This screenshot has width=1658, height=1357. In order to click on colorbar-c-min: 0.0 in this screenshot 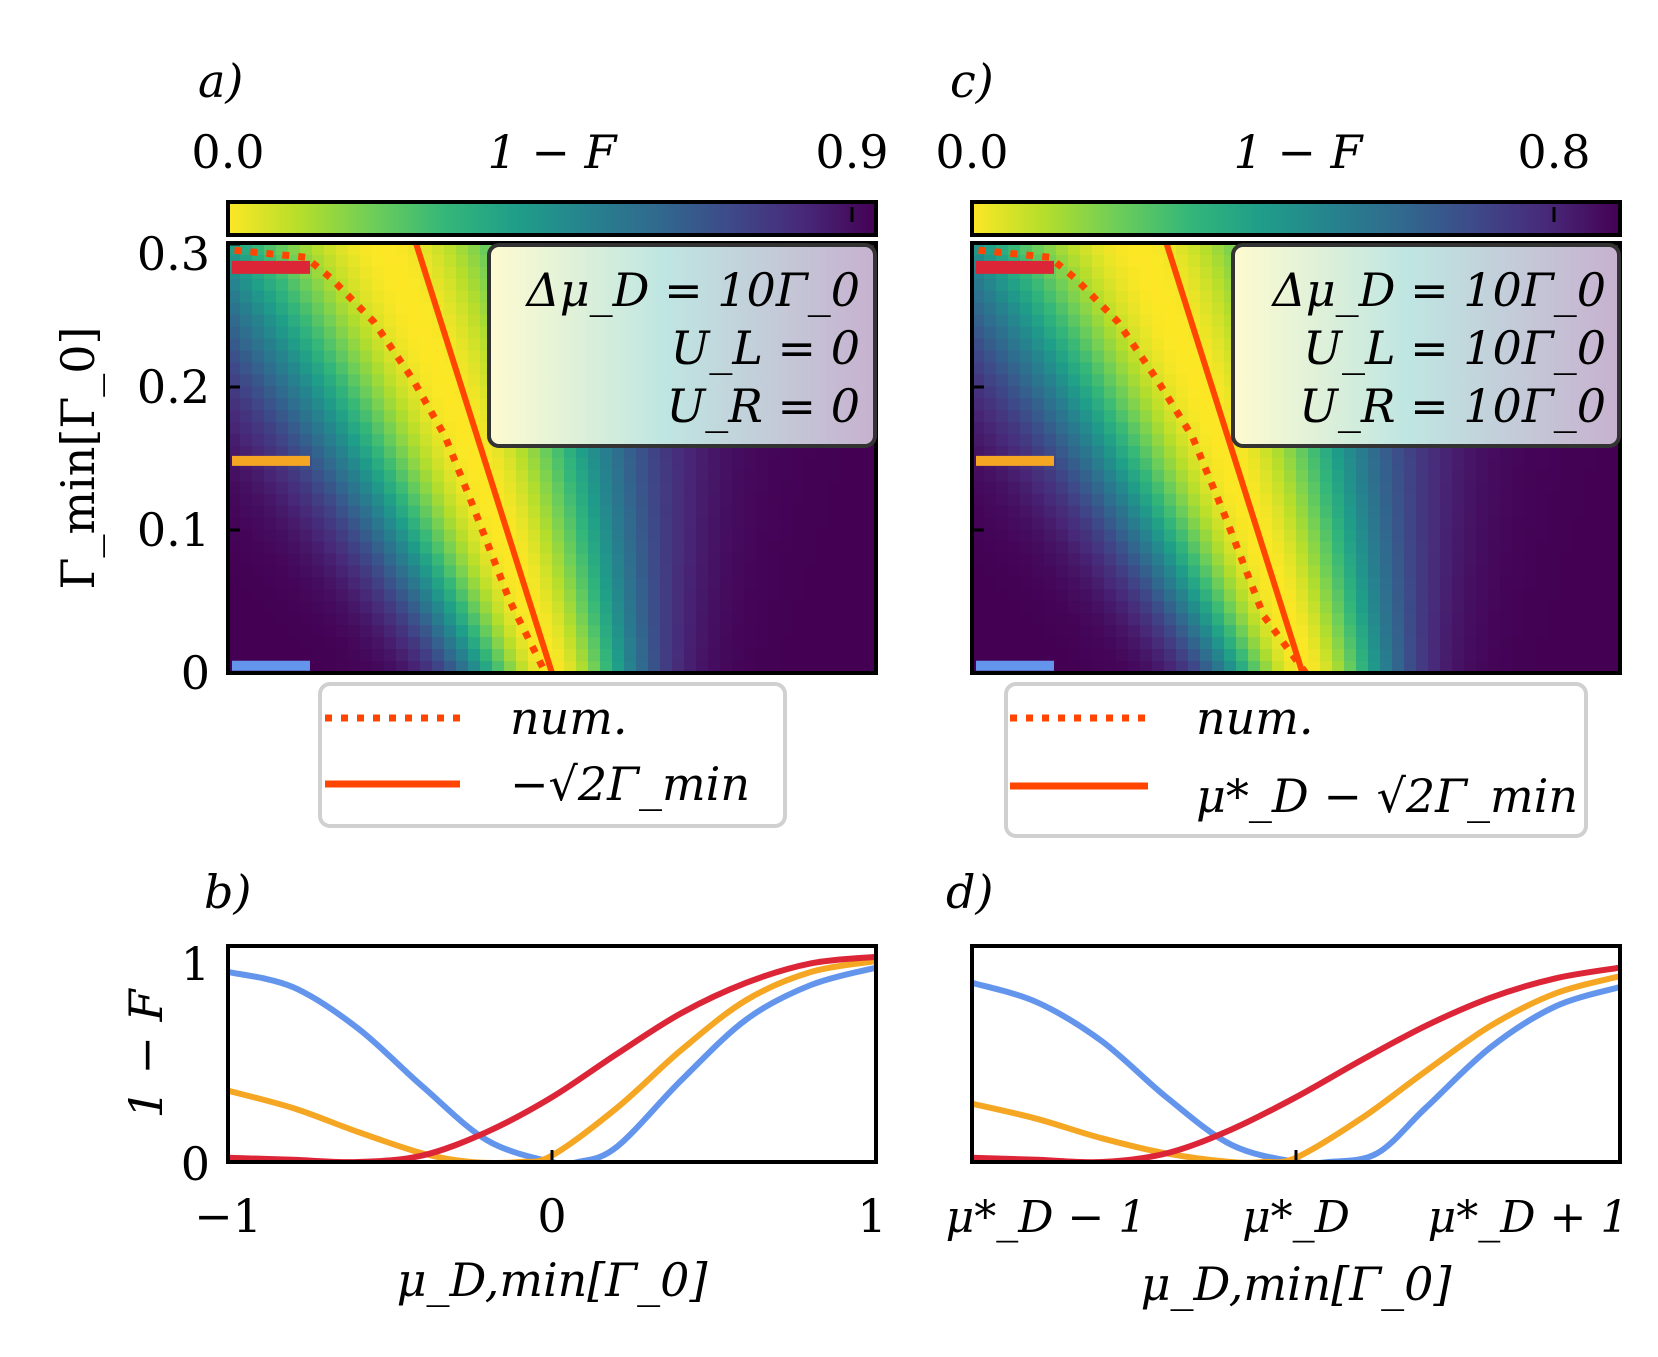, I will do `click(971, 152)`.